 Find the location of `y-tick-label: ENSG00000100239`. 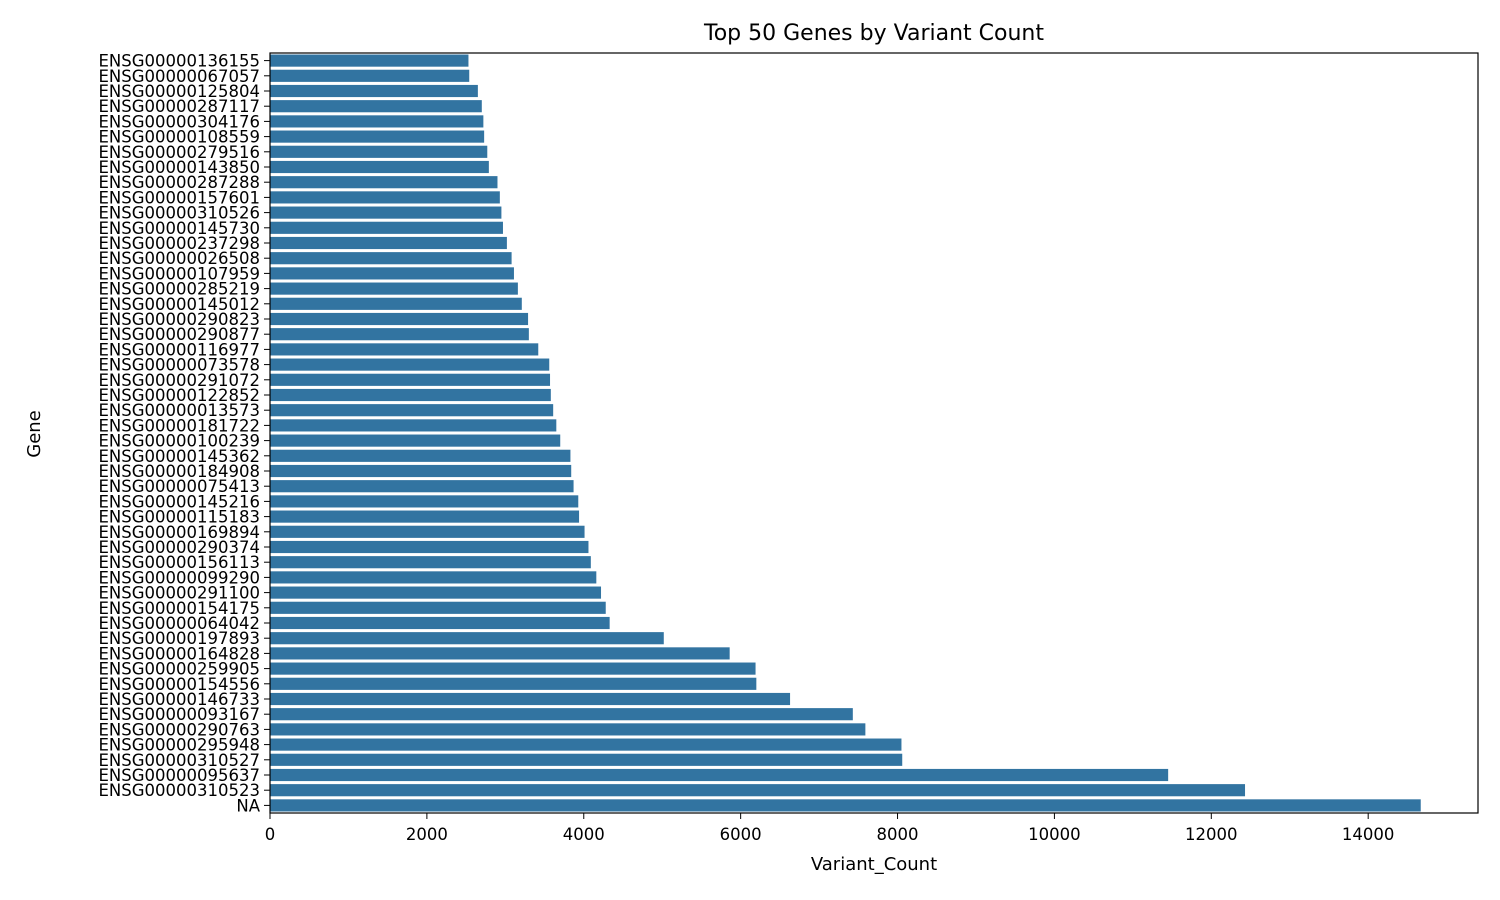

y-tick-label: ENSG00000100239 is located at coordinates (179, 441).